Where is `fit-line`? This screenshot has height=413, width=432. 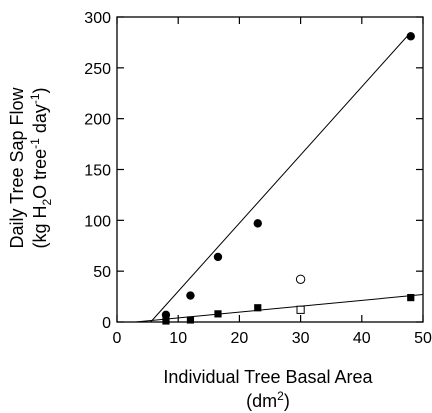 fit-line is located at coordinates (279, 308).